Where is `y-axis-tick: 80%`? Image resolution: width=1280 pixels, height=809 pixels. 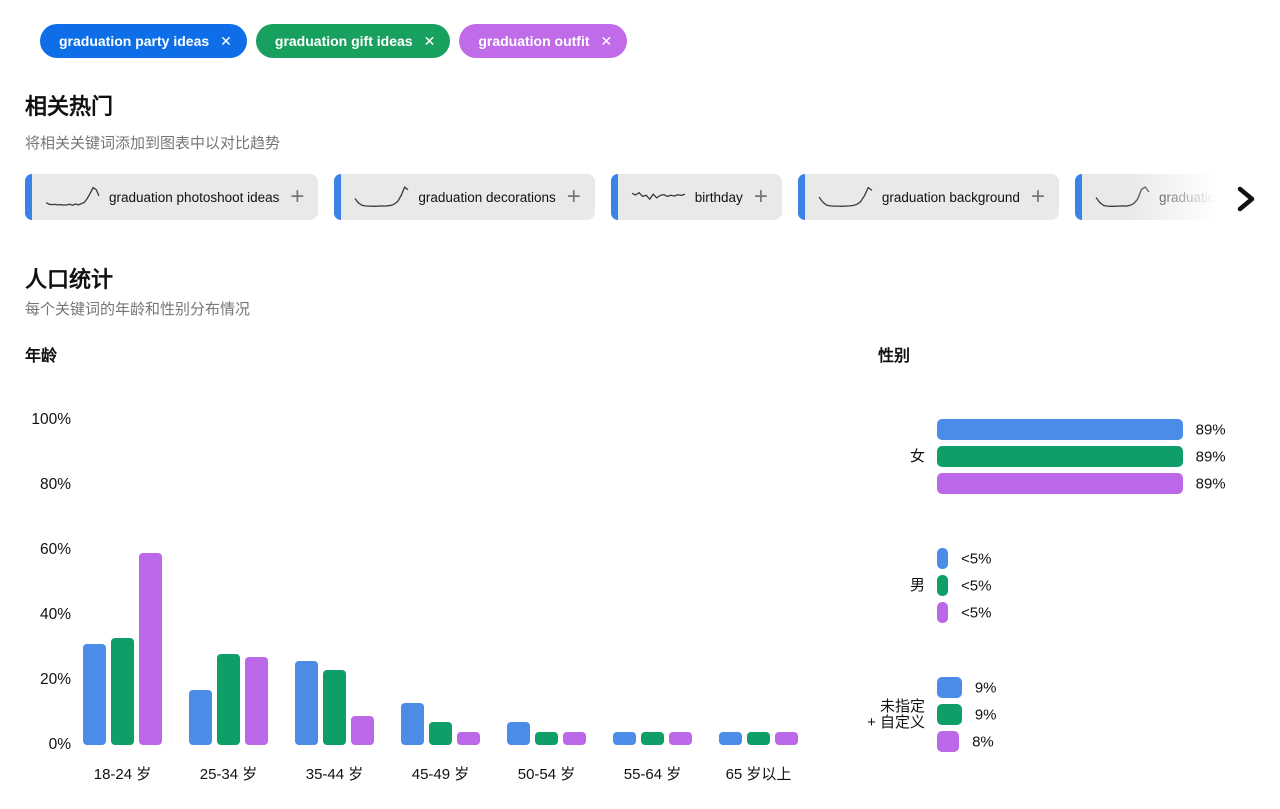
y-axis-tick: 80% is located at coordinates (55, 484).